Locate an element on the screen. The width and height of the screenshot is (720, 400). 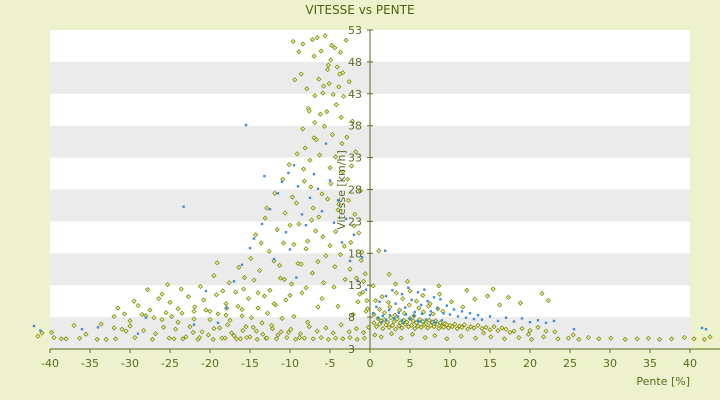
x-tick-label: 10 is located at coordinates (450, 363).